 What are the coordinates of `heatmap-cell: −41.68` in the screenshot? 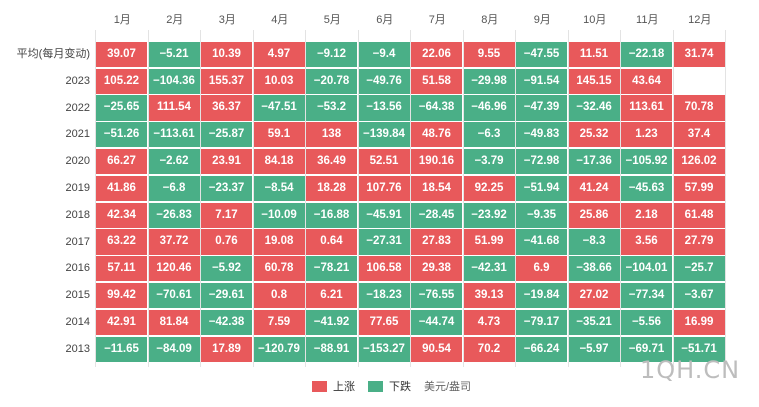 It's located at (541, 242).